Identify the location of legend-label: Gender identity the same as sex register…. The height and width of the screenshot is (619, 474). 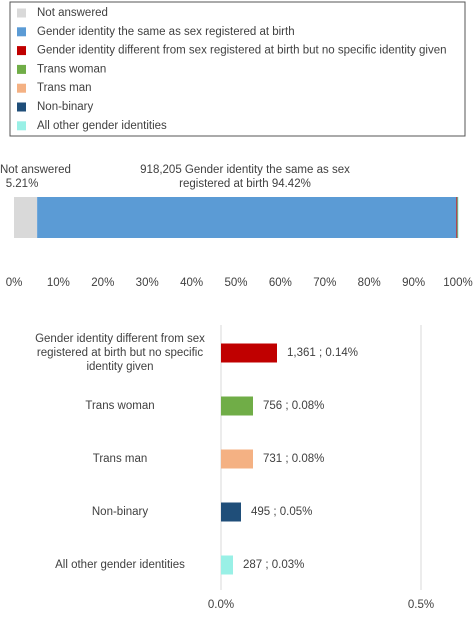
(166, 32).